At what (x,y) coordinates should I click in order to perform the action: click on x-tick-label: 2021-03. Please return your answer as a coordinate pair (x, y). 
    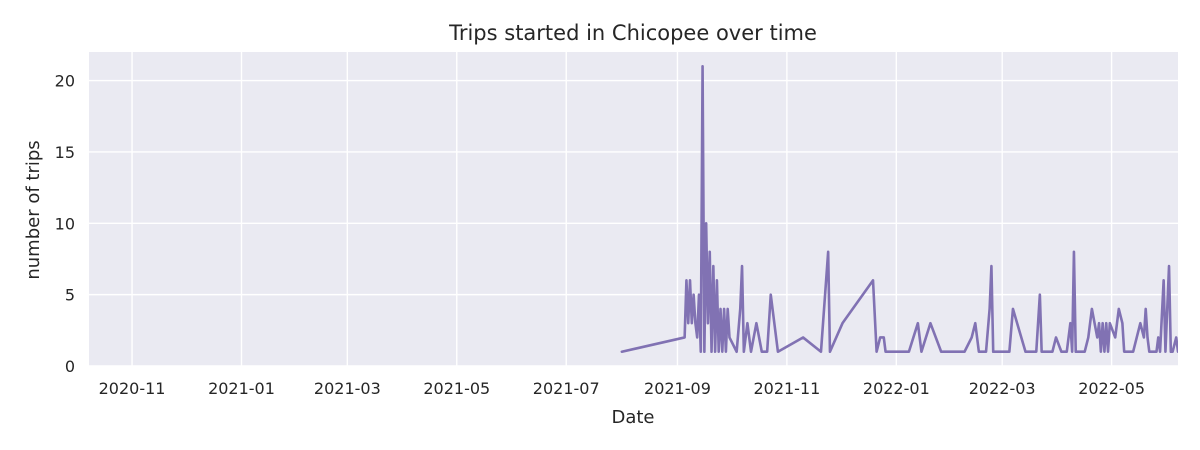
    Looking at the image, I should click on (347, 388).